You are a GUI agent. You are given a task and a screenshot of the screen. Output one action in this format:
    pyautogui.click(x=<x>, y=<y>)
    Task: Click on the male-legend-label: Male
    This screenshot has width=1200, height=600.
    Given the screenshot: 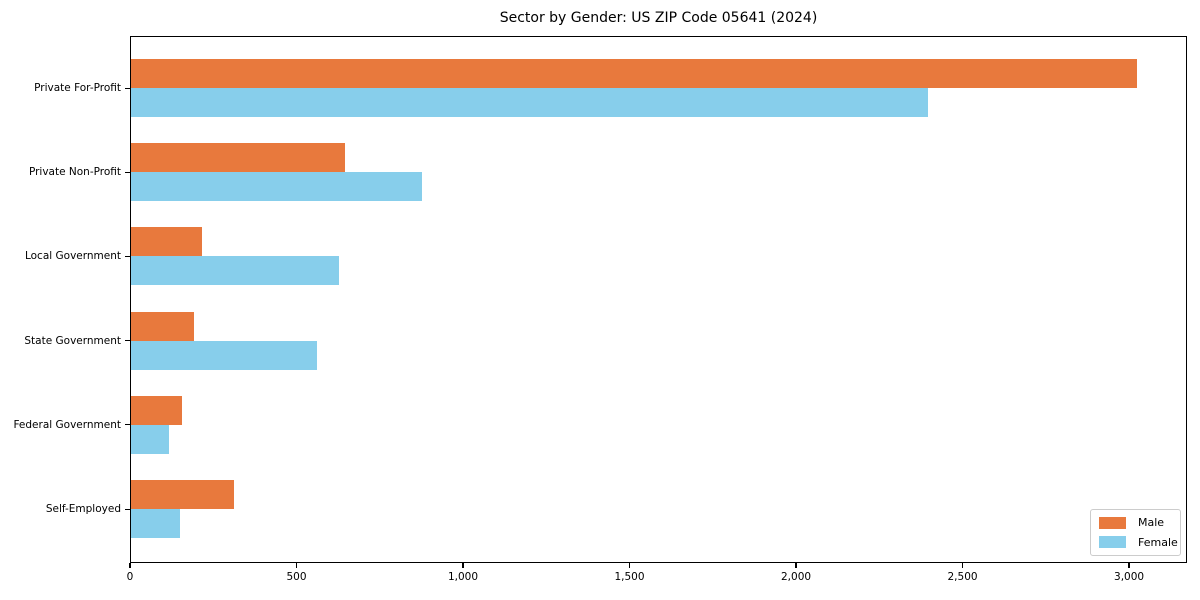 What is the action you would take?
    pyautogui.click(x=1151, y=523)
    